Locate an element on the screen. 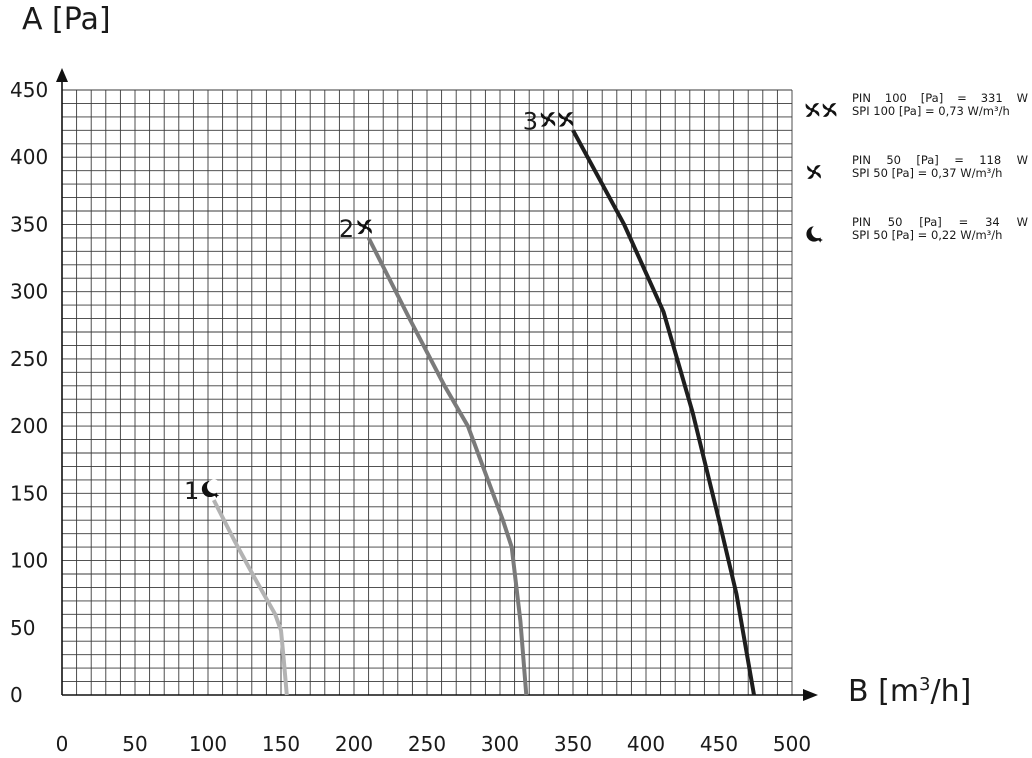 This screenshot has width=1032, height=758. y-axis-title: A [Pa] is located at coordinates (66, 19).